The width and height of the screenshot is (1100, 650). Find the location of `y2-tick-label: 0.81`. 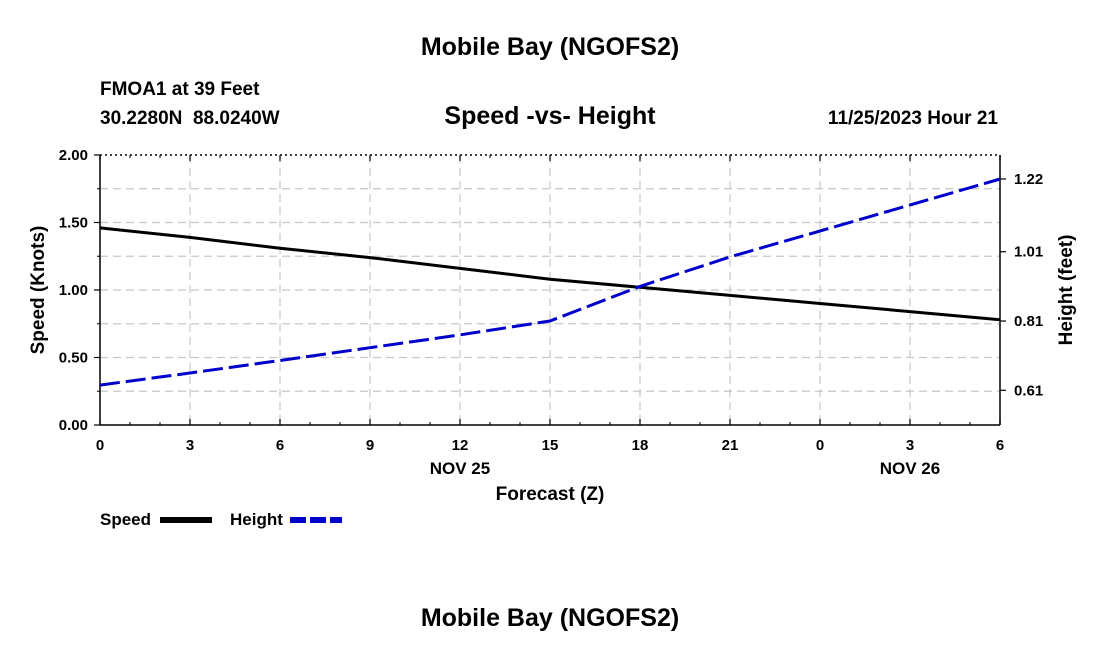

y2-tick-label: 0.81 is located at coordinates (1028, 321).